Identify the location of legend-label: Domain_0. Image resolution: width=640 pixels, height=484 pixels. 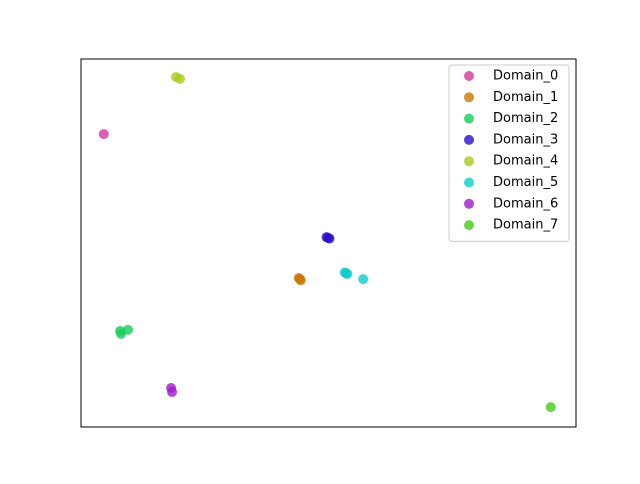
(525, 76).